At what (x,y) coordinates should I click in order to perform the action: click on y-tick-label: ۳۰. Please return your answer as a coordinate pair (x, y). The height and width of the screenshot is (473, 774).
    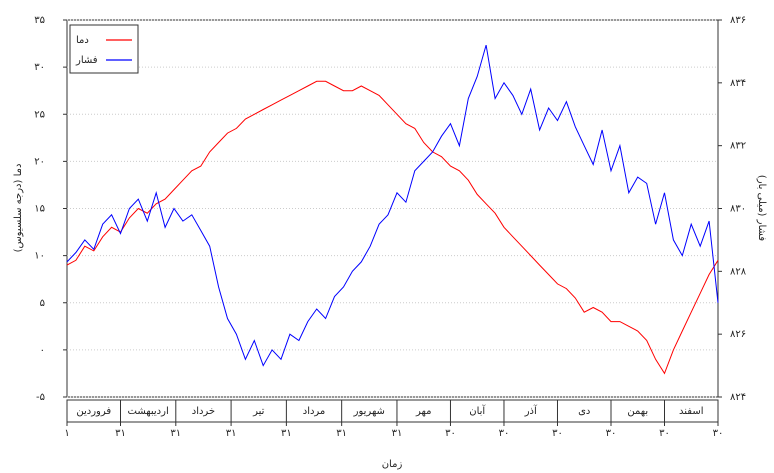
    Looking at the image, I should click on (39, 67).